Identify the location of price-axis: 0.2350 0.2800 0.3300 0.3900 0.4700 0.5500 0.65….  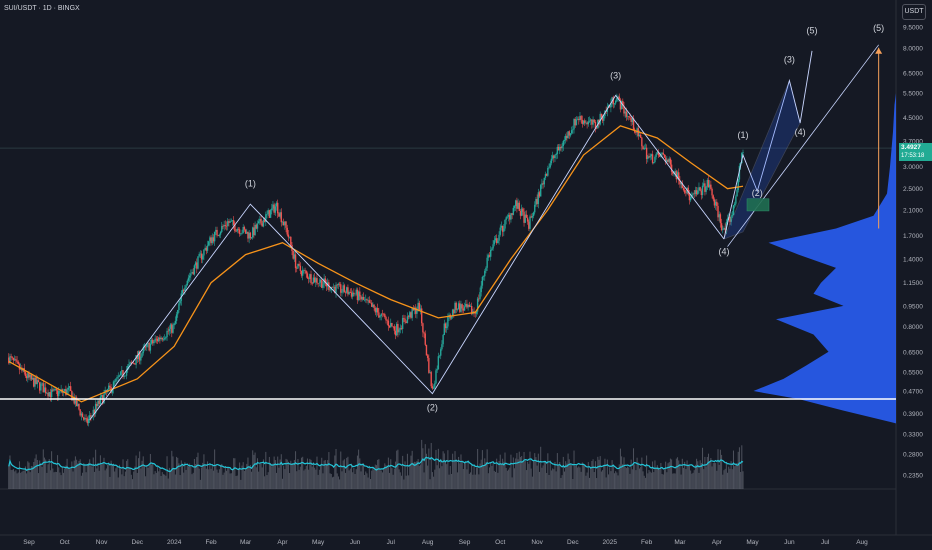
(913, 252).